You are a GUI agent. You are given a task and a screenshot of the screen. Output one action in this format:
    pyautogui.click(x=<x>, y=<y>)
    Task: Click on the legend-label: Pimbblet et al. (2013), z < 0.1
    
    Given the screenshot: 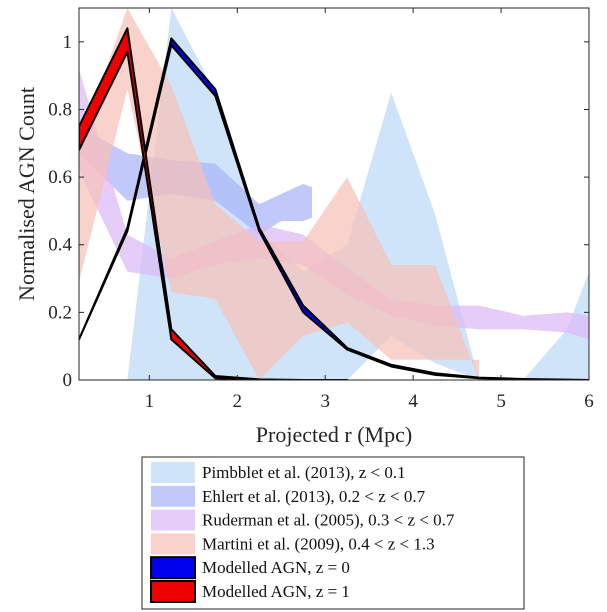 What is the action you would take?
    pyautogui.click(x=304, y=472)
    